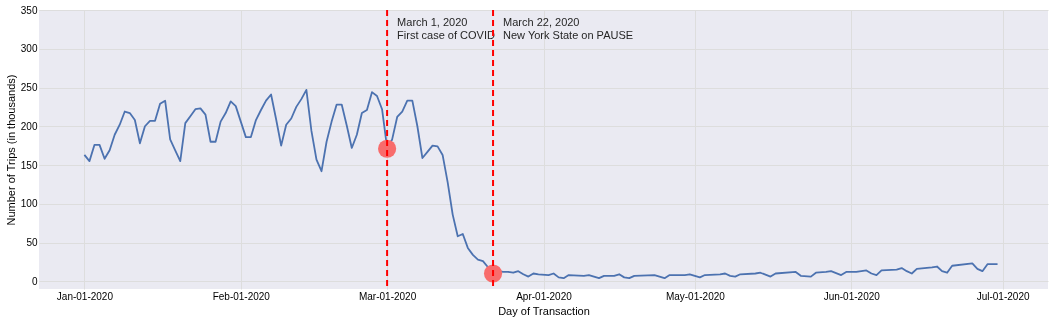  What do you see at coordinates (29, 87) in the screenshot?
I see `y-tick-label: 250` at bounding box center [29, 87].